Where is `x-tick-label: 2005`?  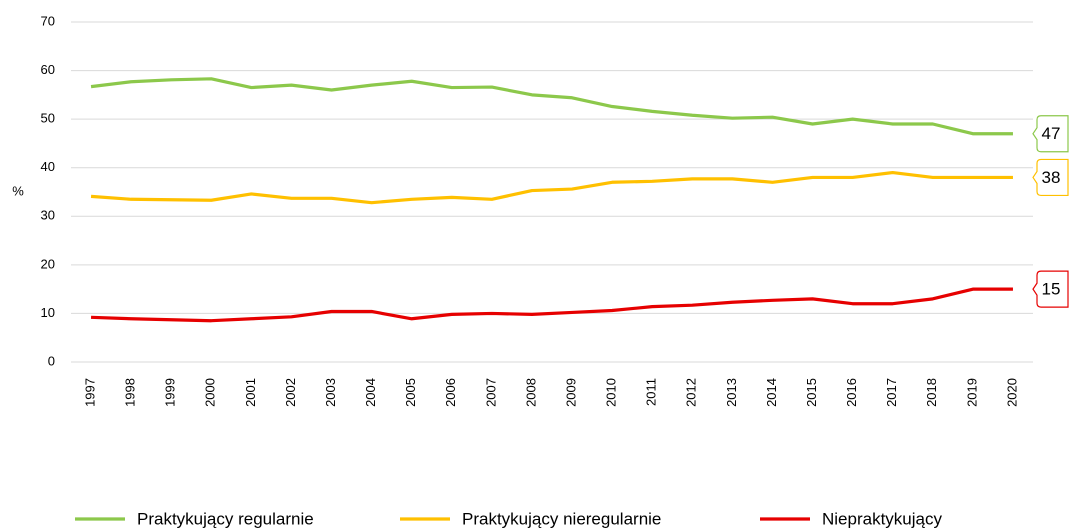
x-tick-label: 2005 is located at coordinates (410, 392).